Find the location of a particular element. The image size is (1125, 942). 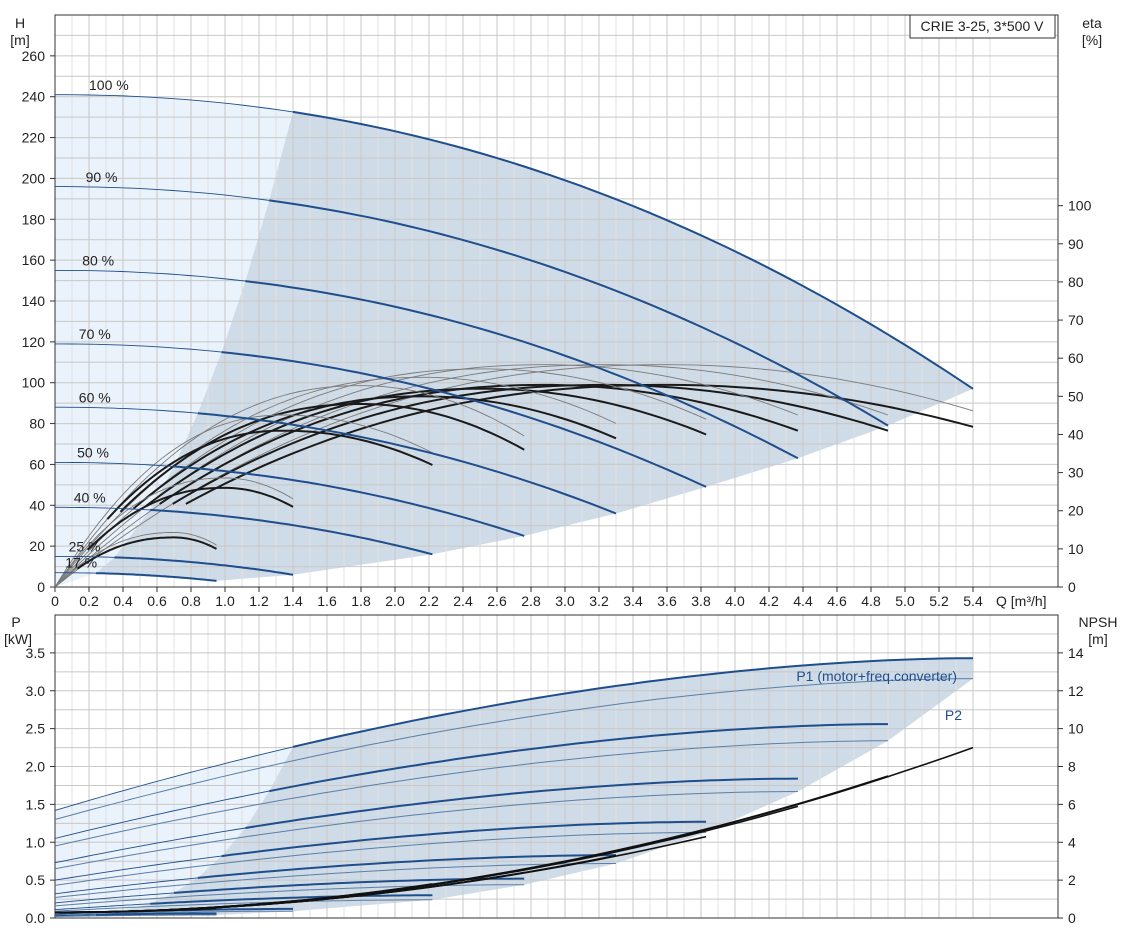

eta-axis-unit: [%] is located at coordinates (1092, 40).